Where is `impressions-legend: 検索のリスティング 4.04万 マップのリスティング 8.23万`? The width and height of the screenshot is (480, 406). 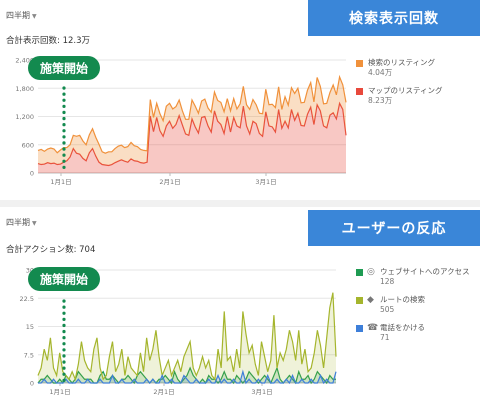
impressions-legend: 検索のリスティング 4.04万 マップのリスティング 8.23万 is located at coordinates (418, 86).